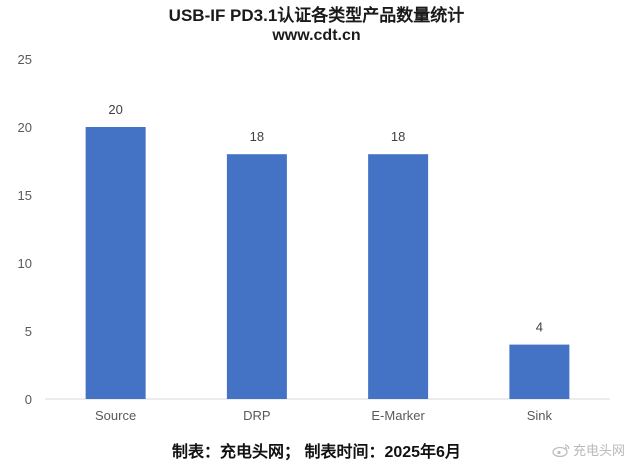 Image resolution: width=633 pixels, height=464 pixels. Describe the element at coordinates (25, 195) in the screenshot. I see `y-tick-label: 15` at that location.